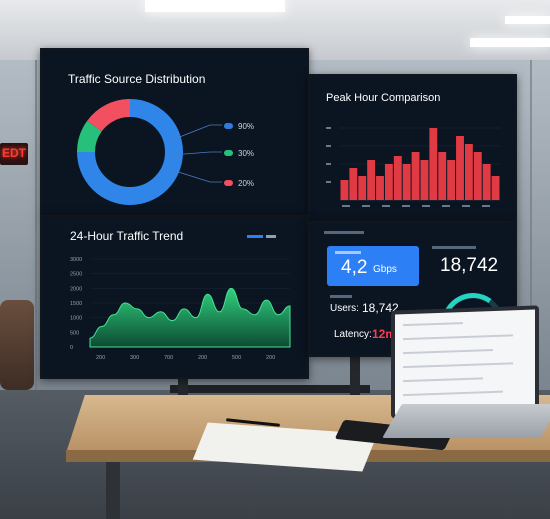 This screenshot has height=519, width=550. What do you see at coordinates (270, 389) in the screenshot?
I see `monitor-stand-bar` at bounding box center [270, 389].